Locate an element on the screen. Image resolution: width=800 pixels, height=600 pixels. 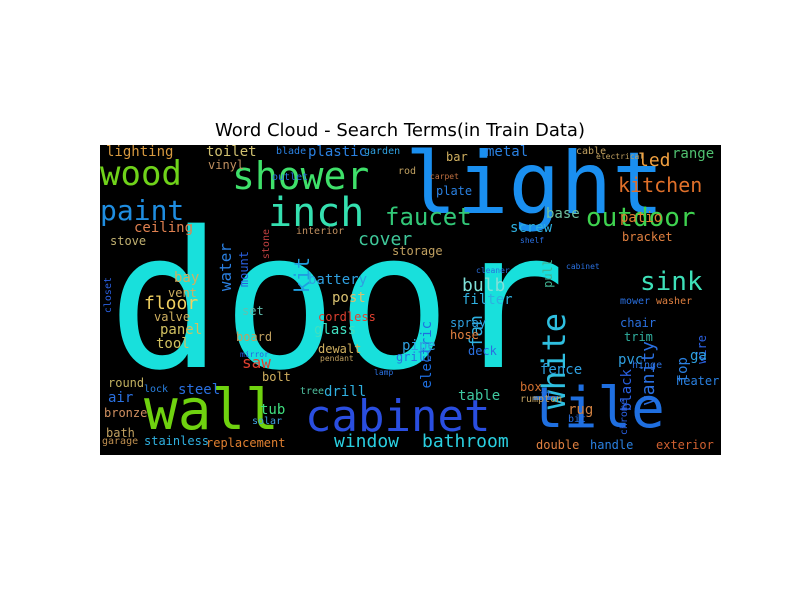
word-bracket: bracket is located at coordinates (647, 237).